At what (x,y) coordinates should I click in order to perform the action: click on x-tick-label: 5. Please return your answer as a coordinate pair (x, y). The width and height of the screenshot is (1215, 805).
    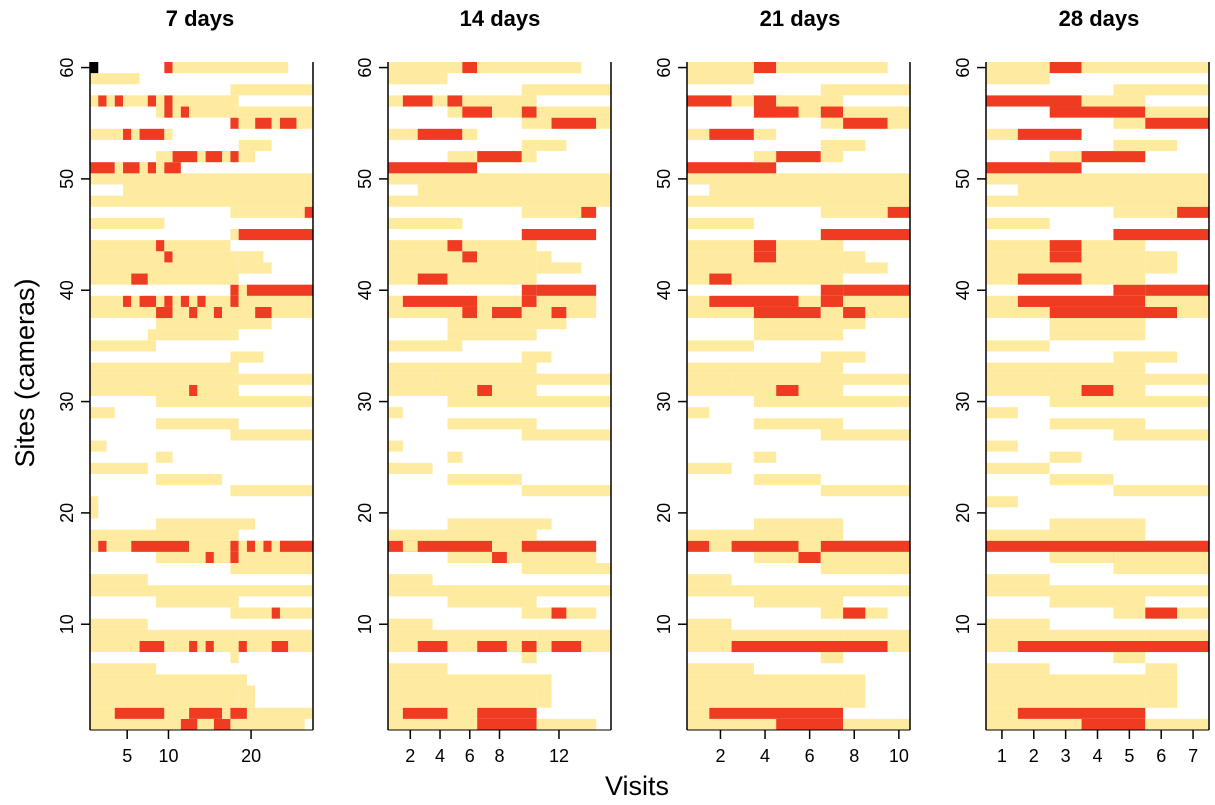
    Looking at the image, I should click on (1129, 756).